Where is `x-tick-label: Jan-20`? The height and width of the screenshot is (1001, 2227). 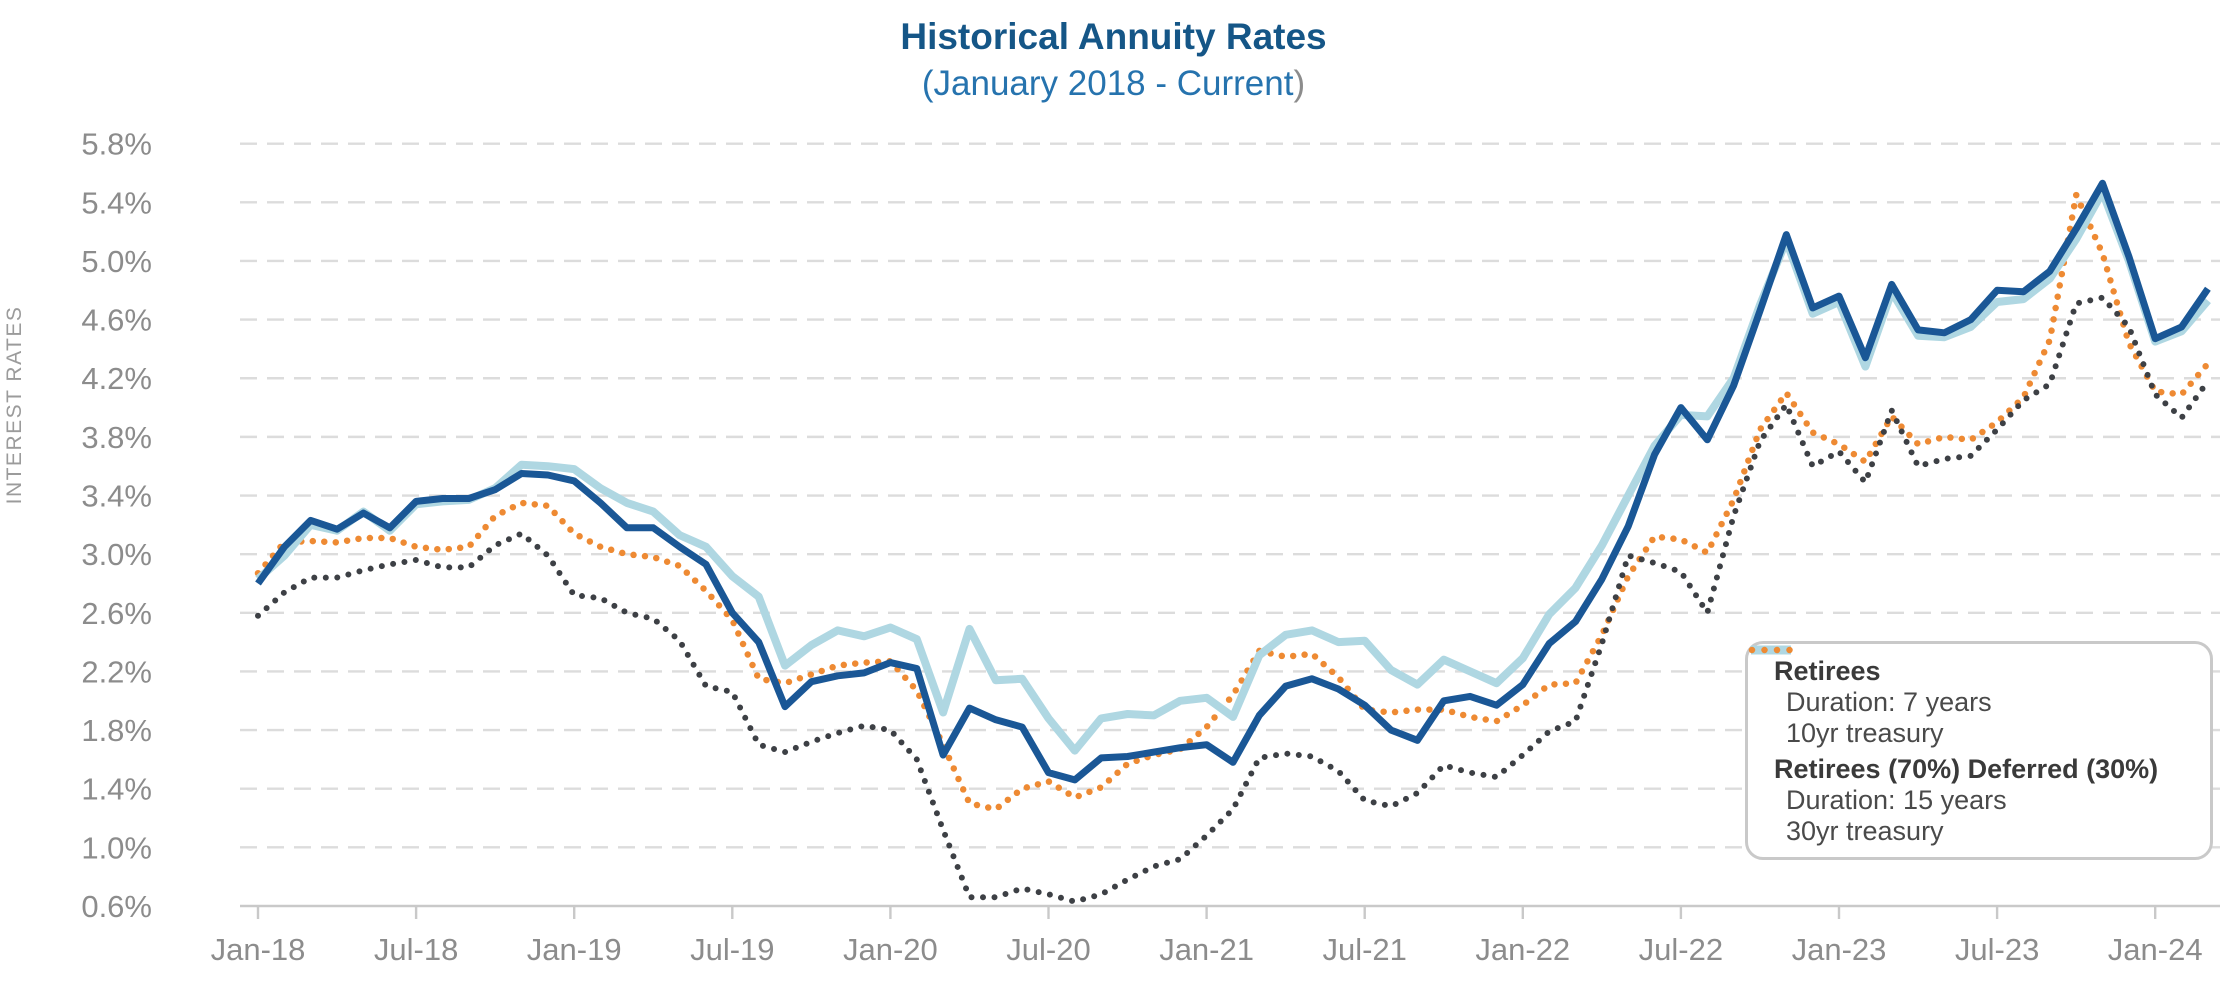
x-tick-label: Jan-20 is located at coordinates (890, 949).